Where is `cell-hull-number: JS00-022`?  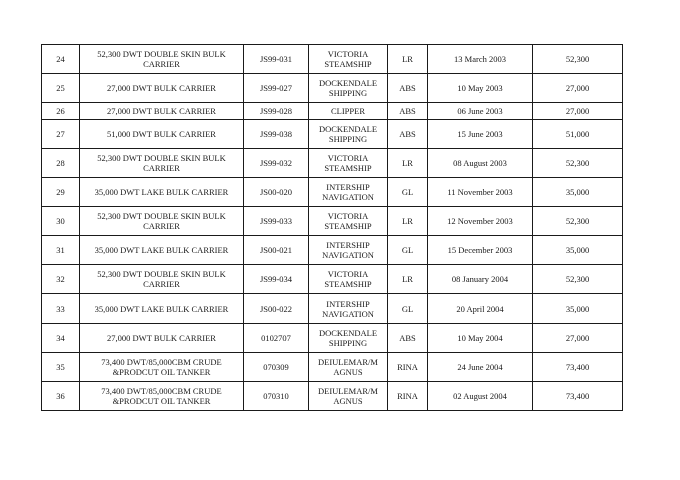 cell-hull-number: JS00-022 is located at coordinates (276, 308).